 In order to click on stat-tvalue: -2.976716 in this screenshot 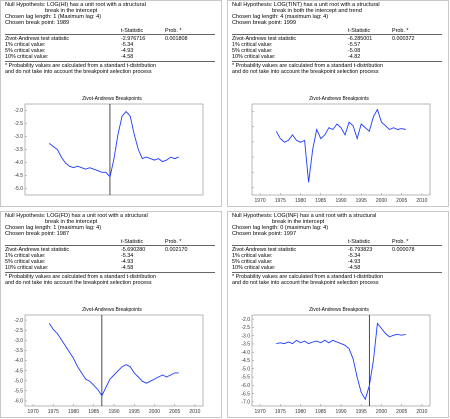, I will do `click(133, 39)`.